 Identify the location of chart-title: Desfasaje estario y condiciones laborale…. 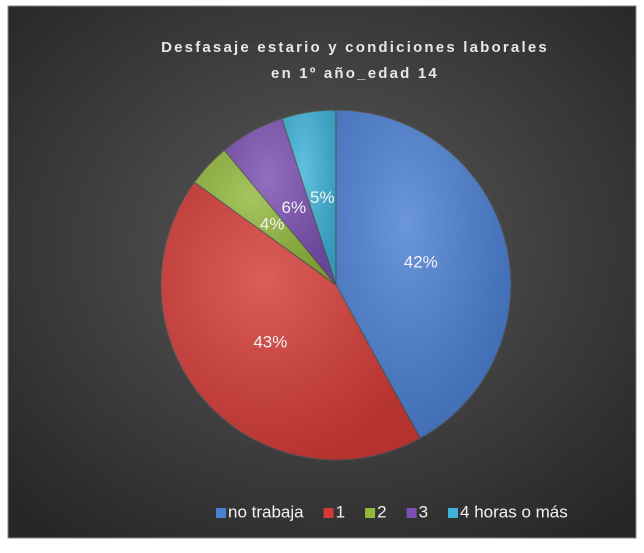
(355, 47).